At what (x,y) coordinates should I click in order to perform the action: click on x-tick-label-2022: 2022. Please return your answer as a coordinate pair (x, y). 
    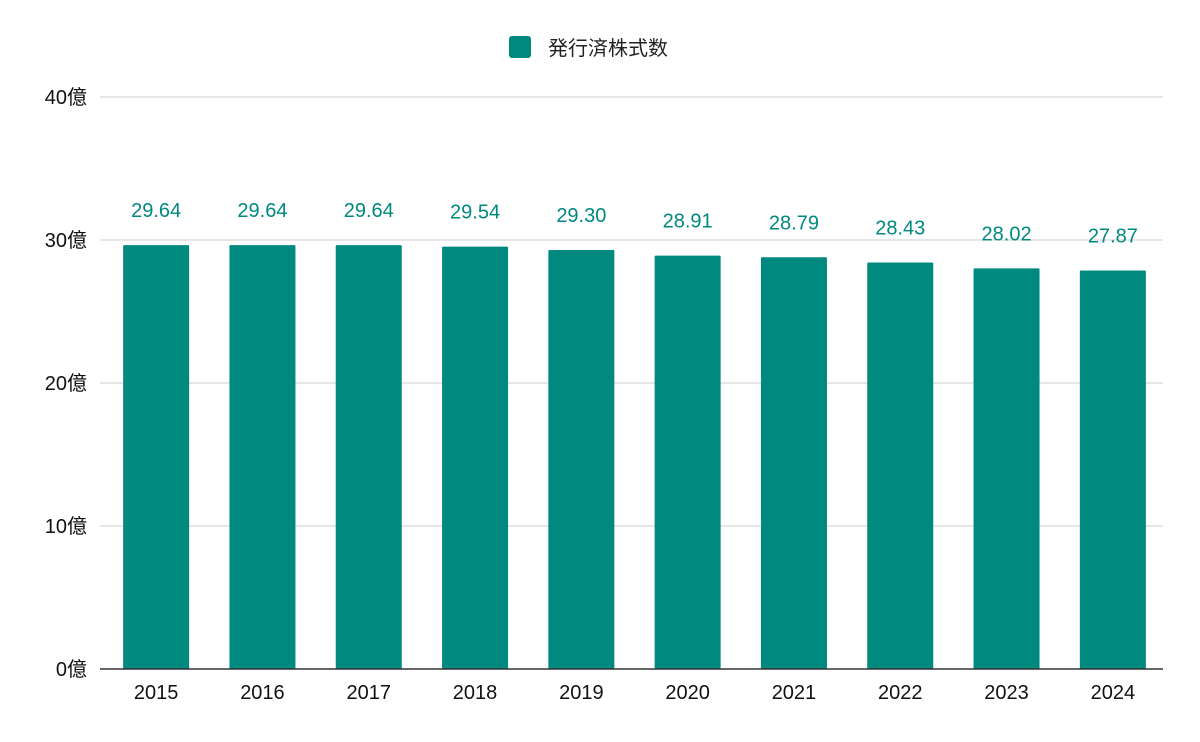
    Looking at the image, I should click on (900, 693).